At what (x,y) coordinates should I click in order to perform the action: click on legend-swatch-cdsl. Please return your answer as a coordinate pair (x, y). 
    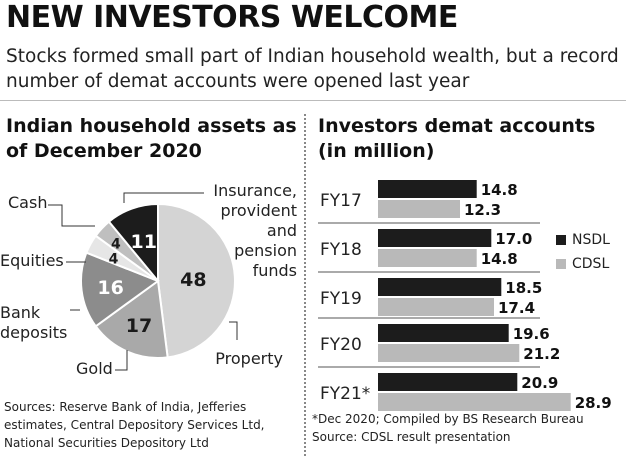
    Looking at the image, I should click on (561, 264).